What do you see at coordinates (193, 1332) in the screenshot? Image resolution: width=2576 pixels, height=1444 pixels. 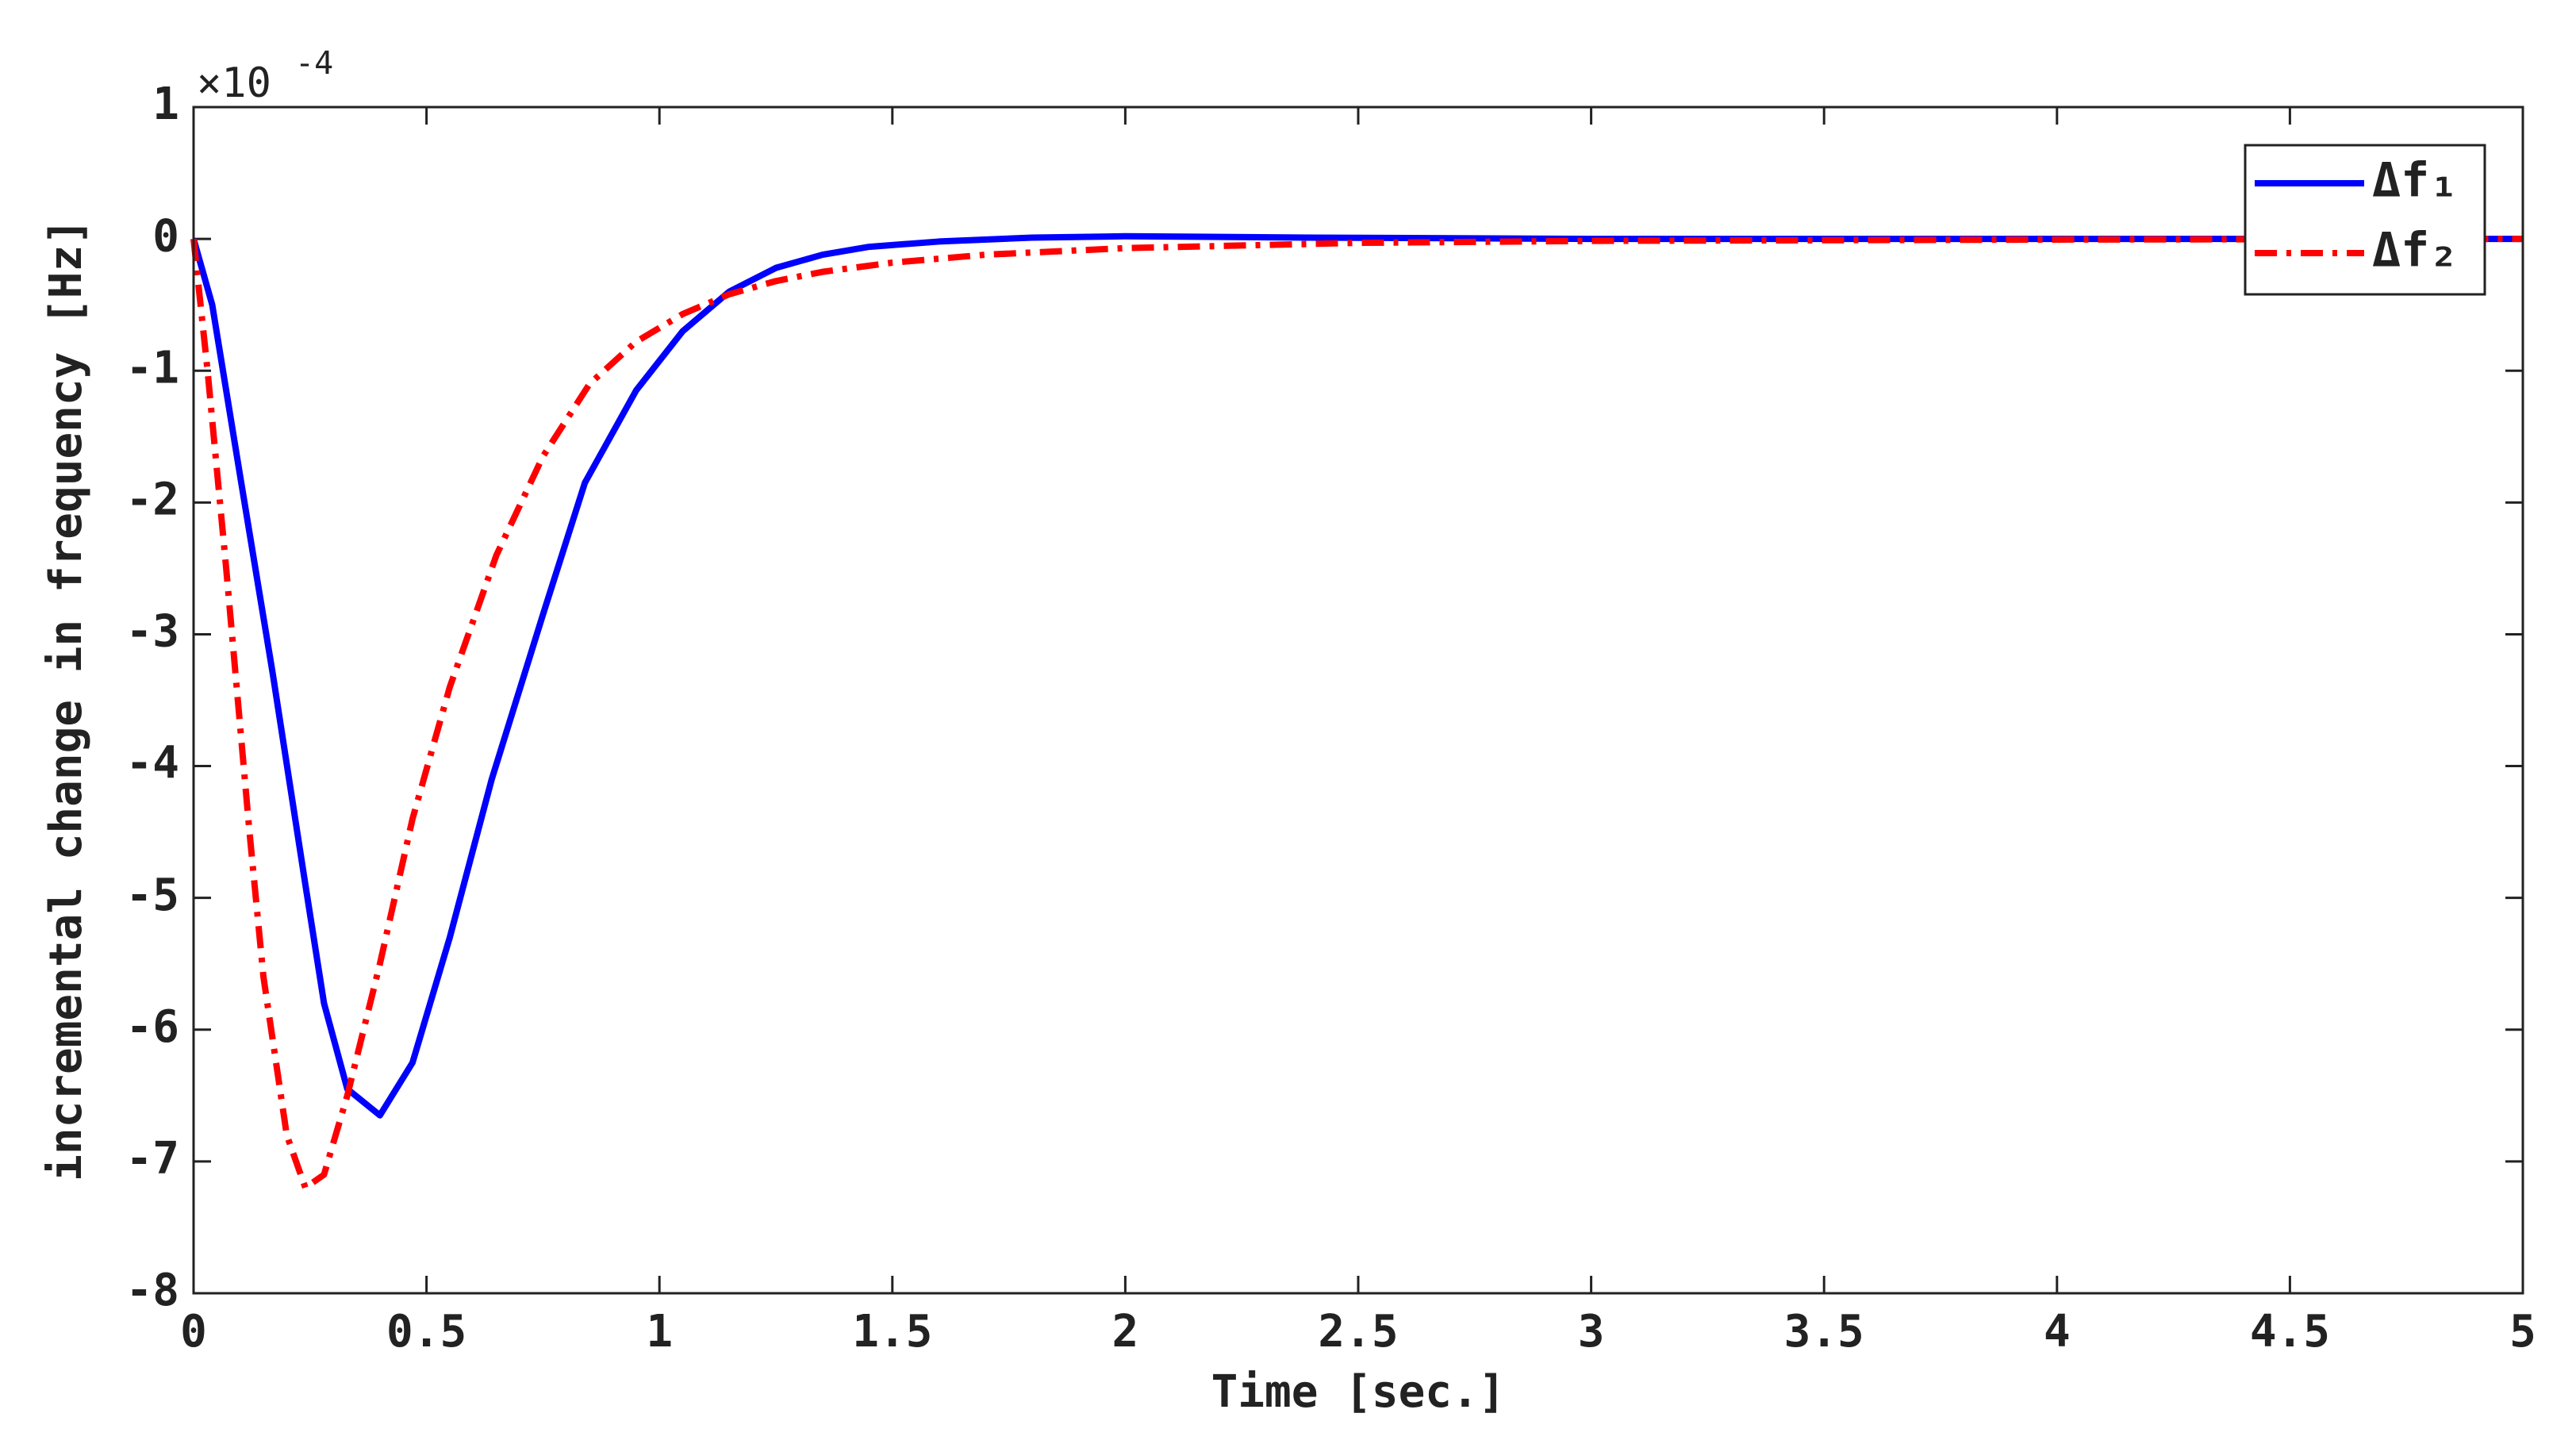 I see `x-tick-label: 0` at bounding box center [193, 1332].